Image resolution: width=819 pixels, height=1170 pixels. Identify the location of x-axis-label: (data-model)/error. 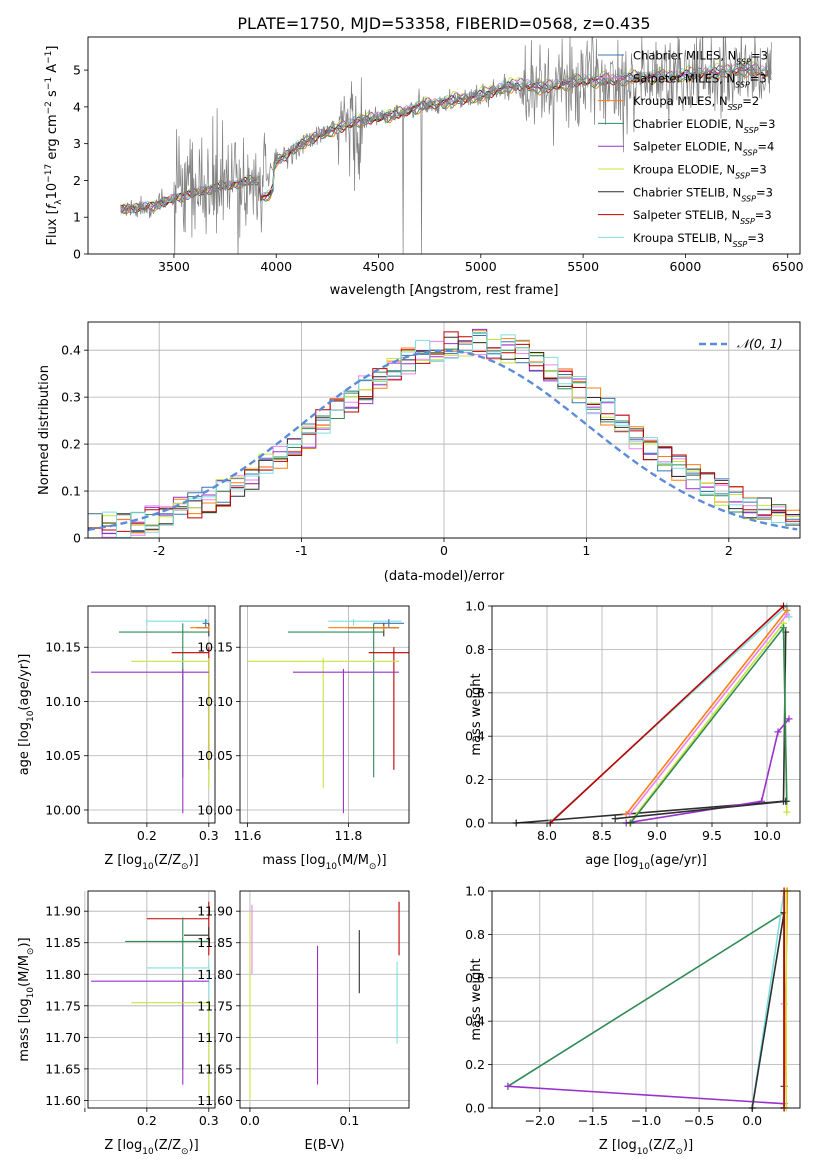
(444, 576).